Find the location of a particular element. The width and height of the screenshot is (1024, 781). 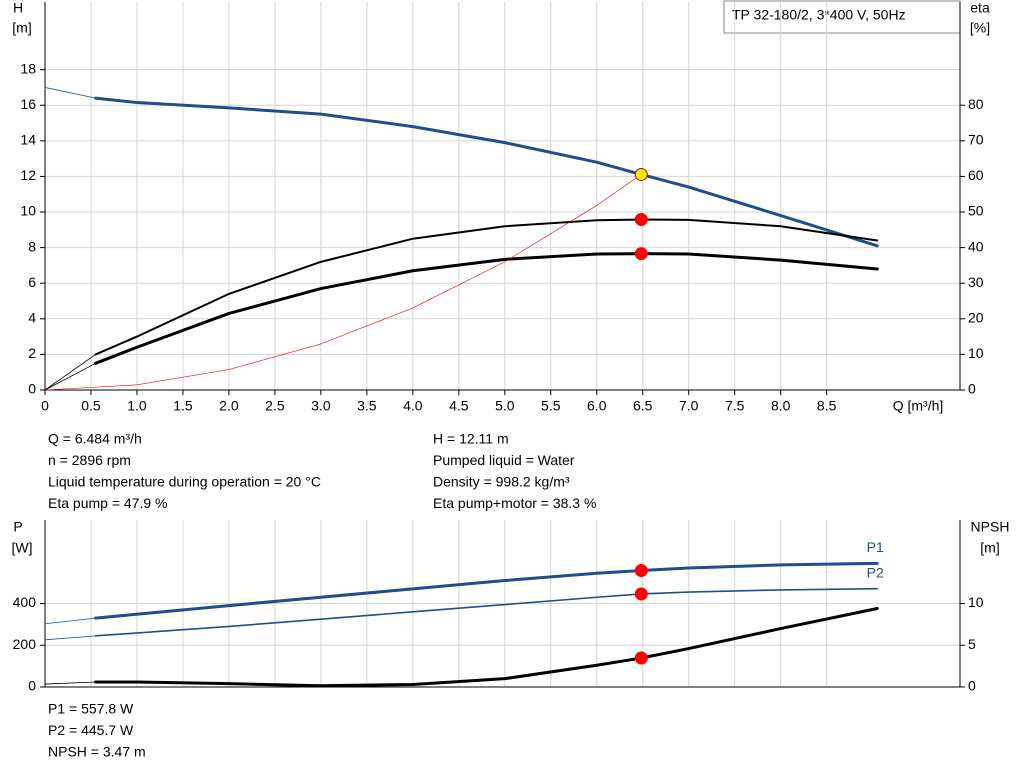

y2-label: NPSH is located at coordinates (990, 527).